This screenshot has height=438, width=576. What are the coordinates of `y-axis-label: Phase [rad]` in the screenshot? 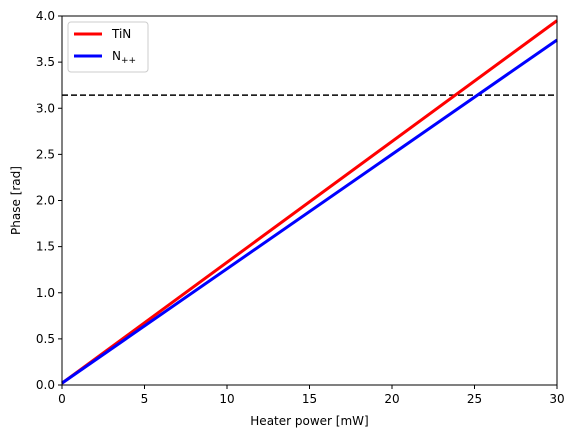 It's located at (16, 200).